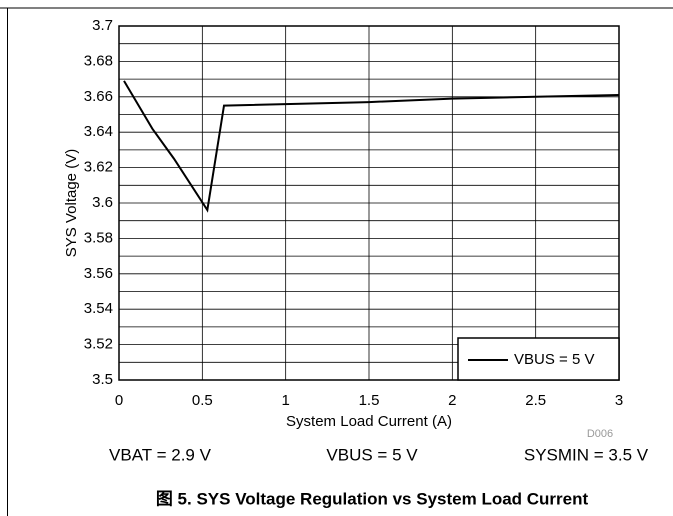  Describe the element at coordinates (452, 400) in the screenshot. I see `x-tick-label: 2` at that location.